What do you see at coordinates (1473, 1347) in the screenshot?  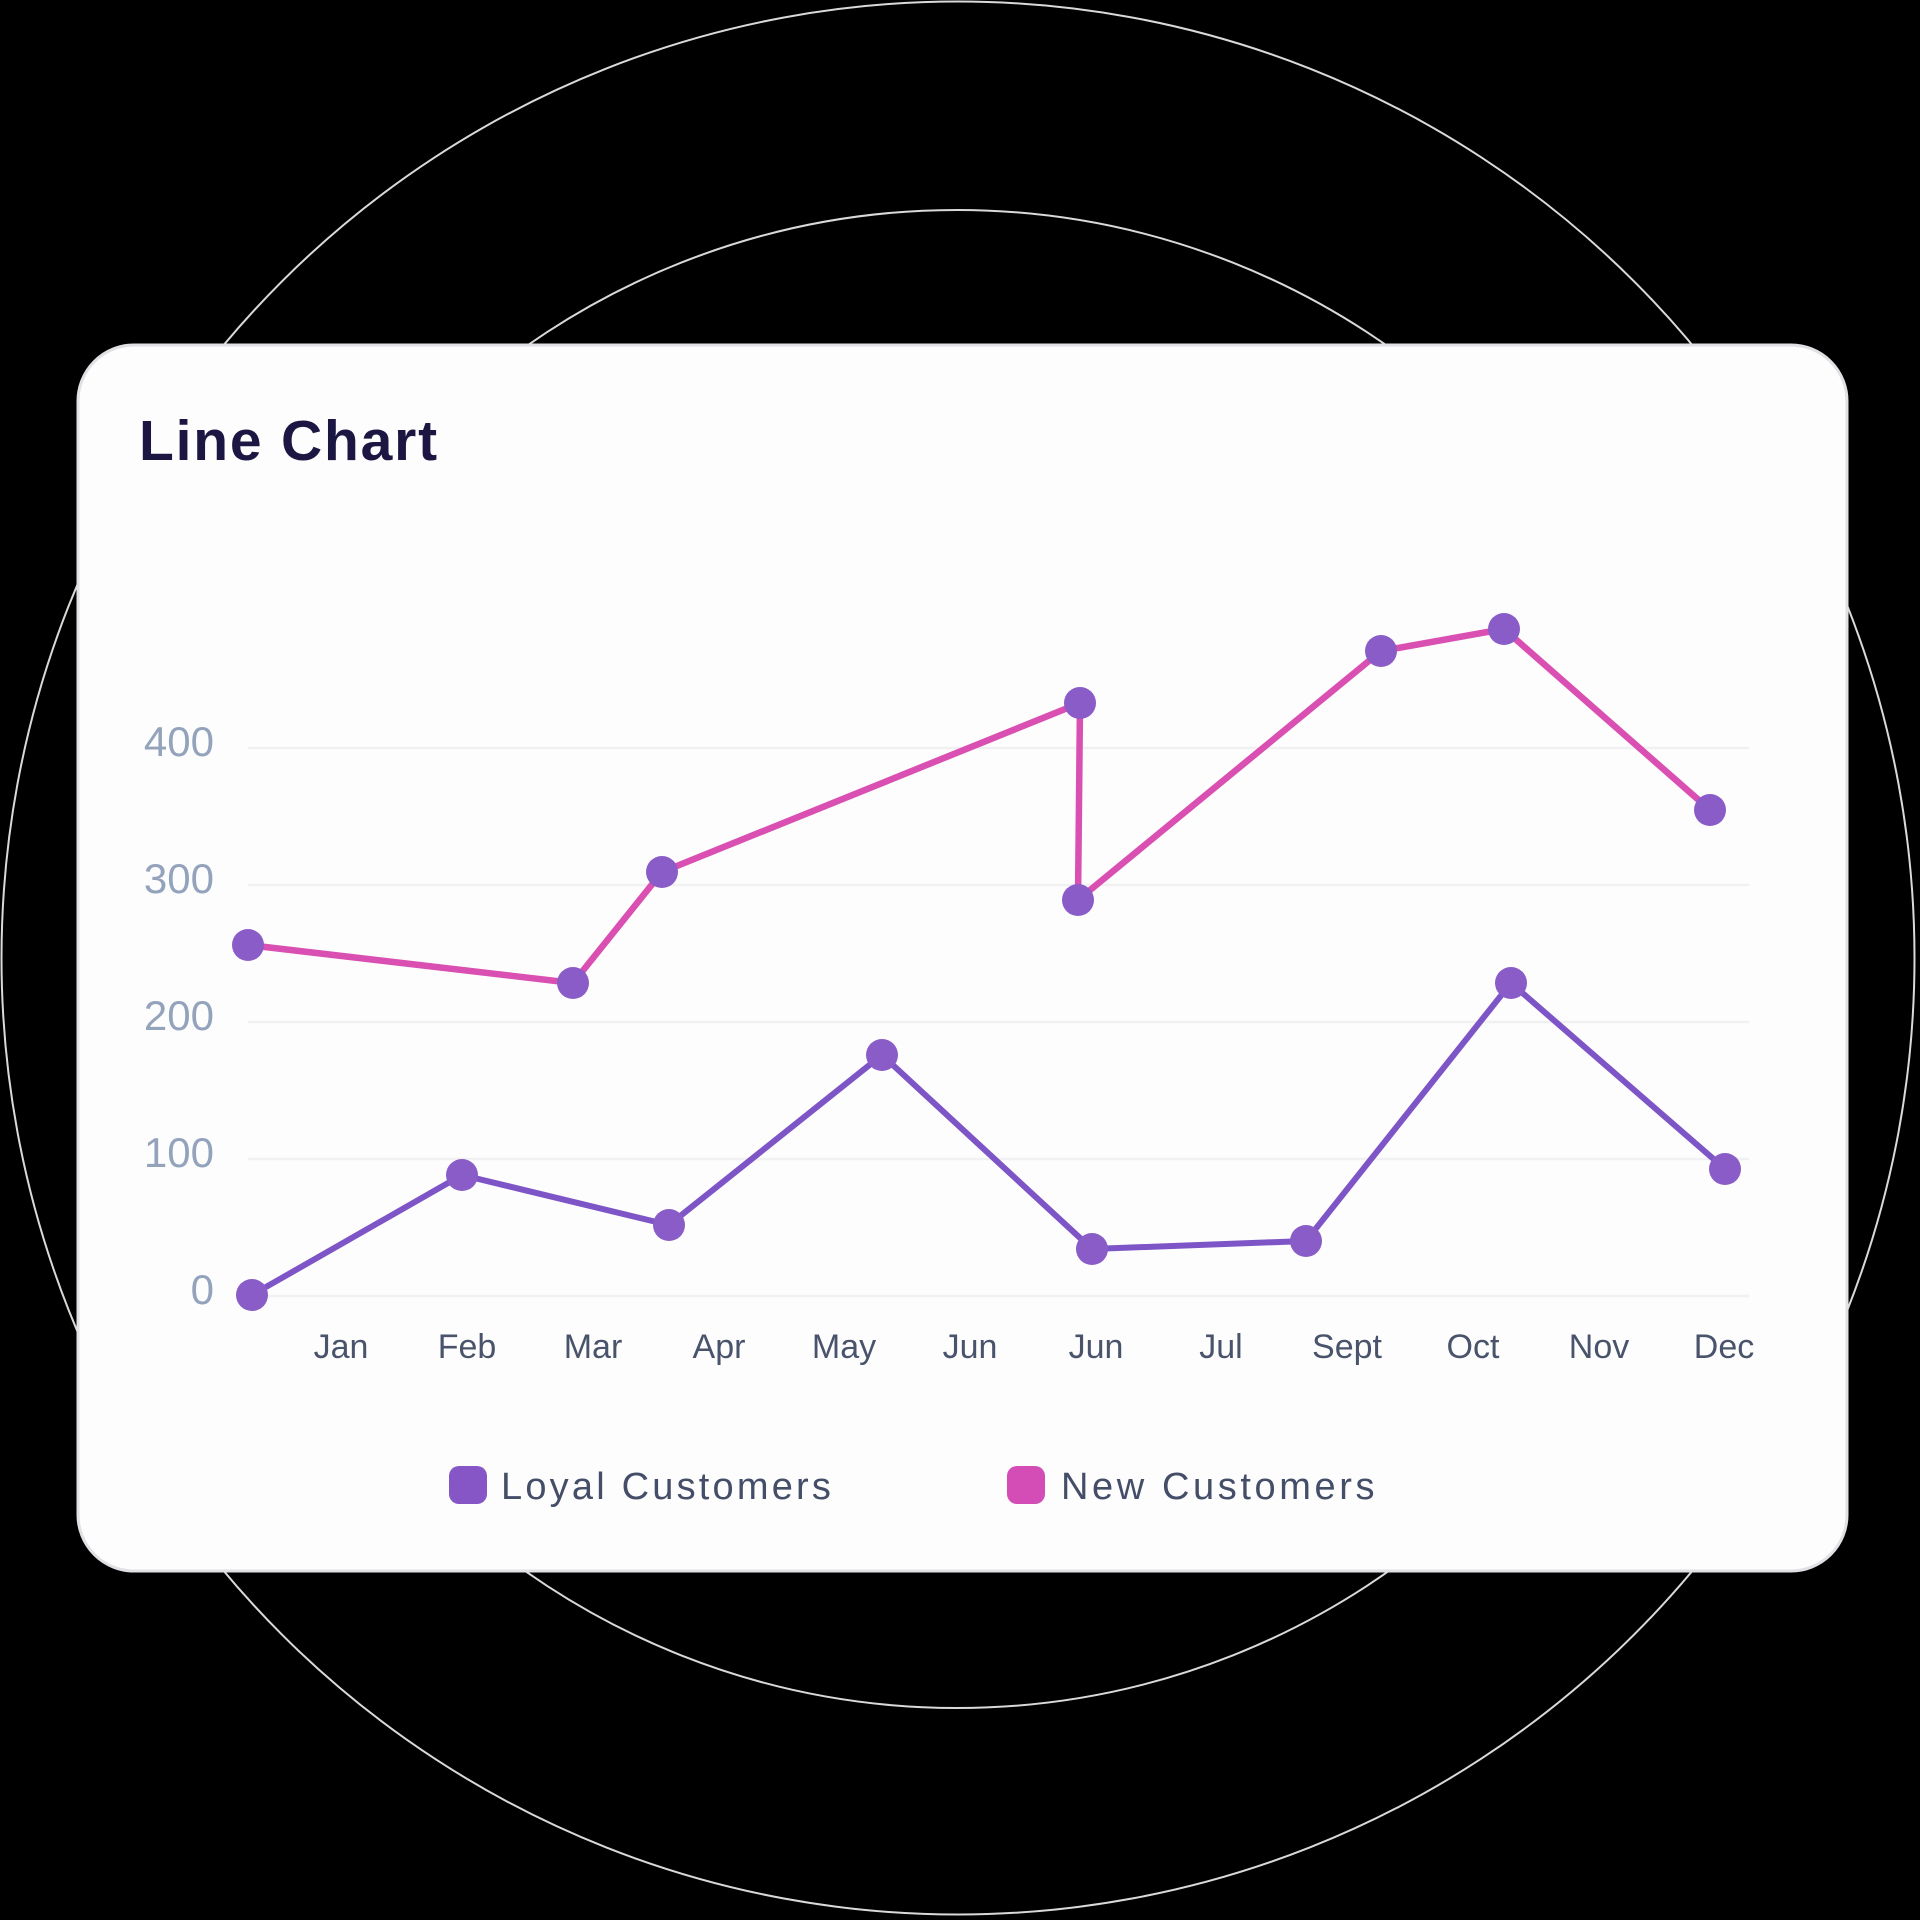 I see `svg-text: Oct` at bounding box center [1473, 1347].